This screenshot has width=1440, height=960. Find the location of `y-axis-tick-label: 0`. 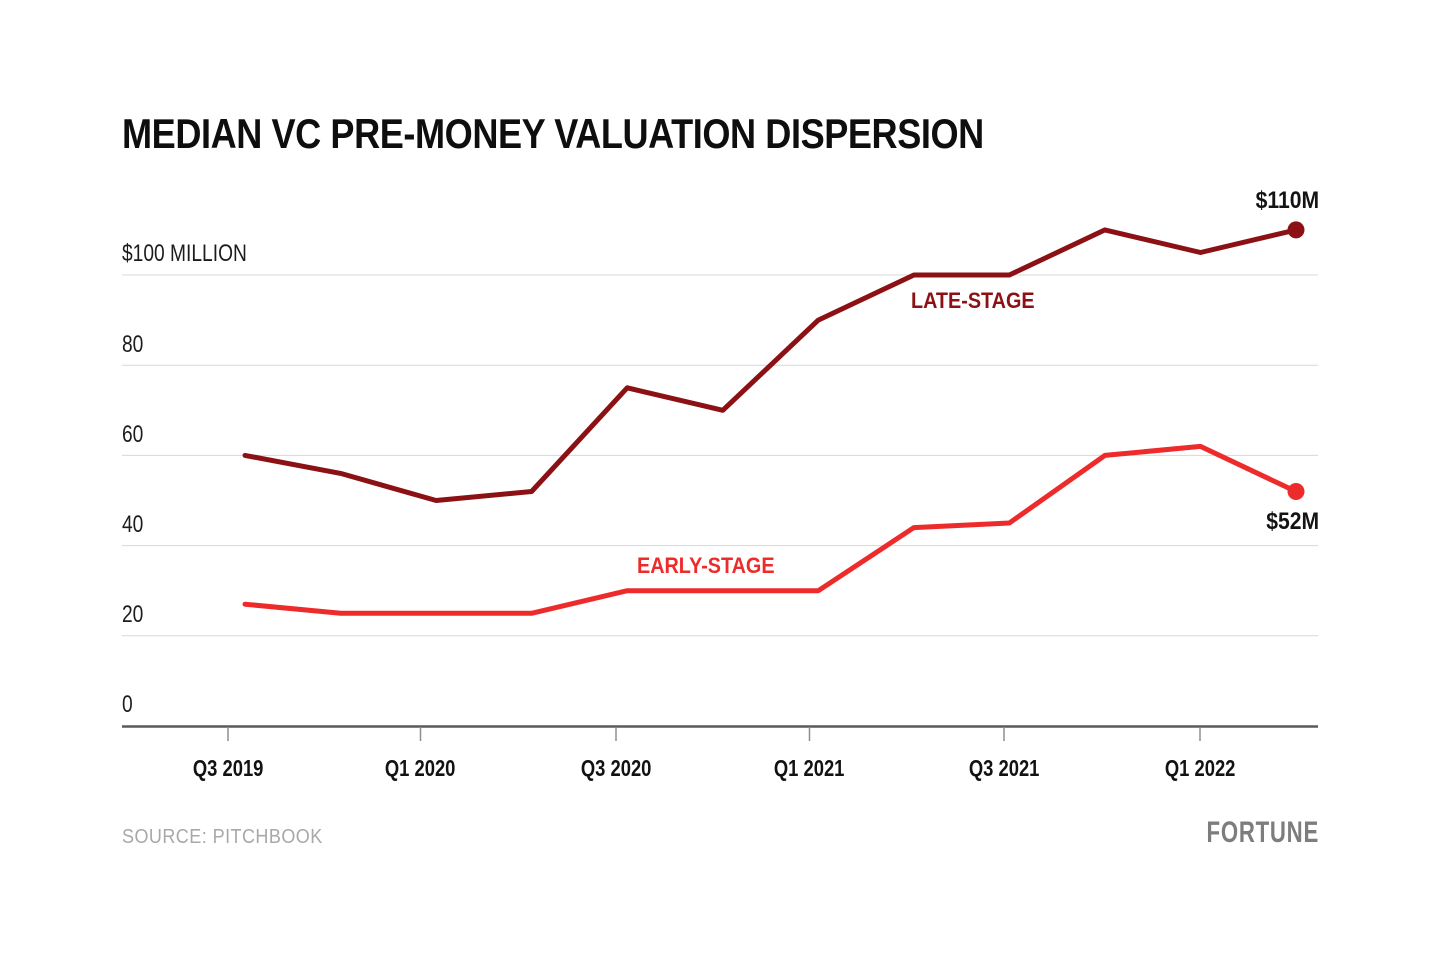

y-axis-tick-label: 0 is located at coordinates (127, 704).